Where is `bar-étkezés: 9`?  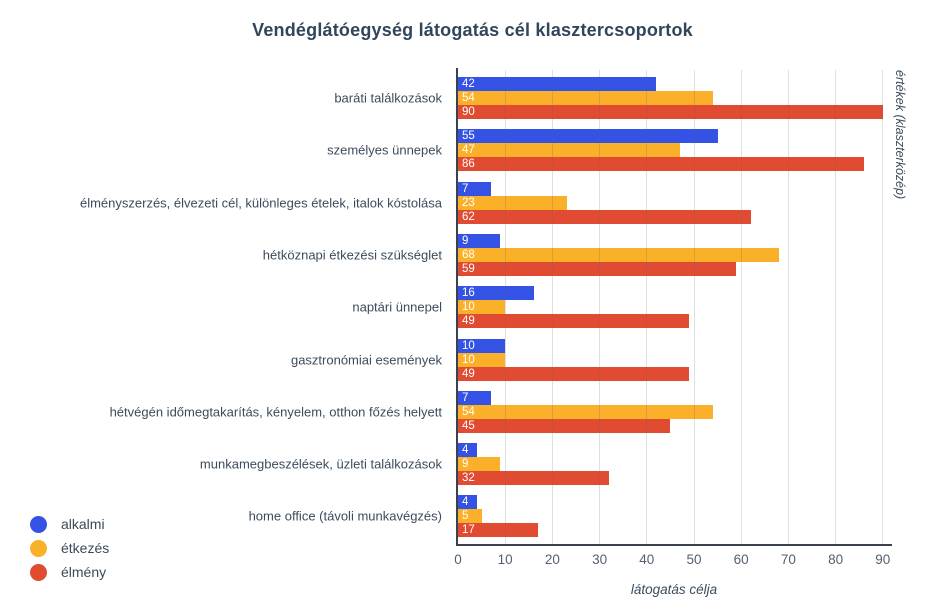
bar-étkezés: 9 is located at coordinates (479, 464).